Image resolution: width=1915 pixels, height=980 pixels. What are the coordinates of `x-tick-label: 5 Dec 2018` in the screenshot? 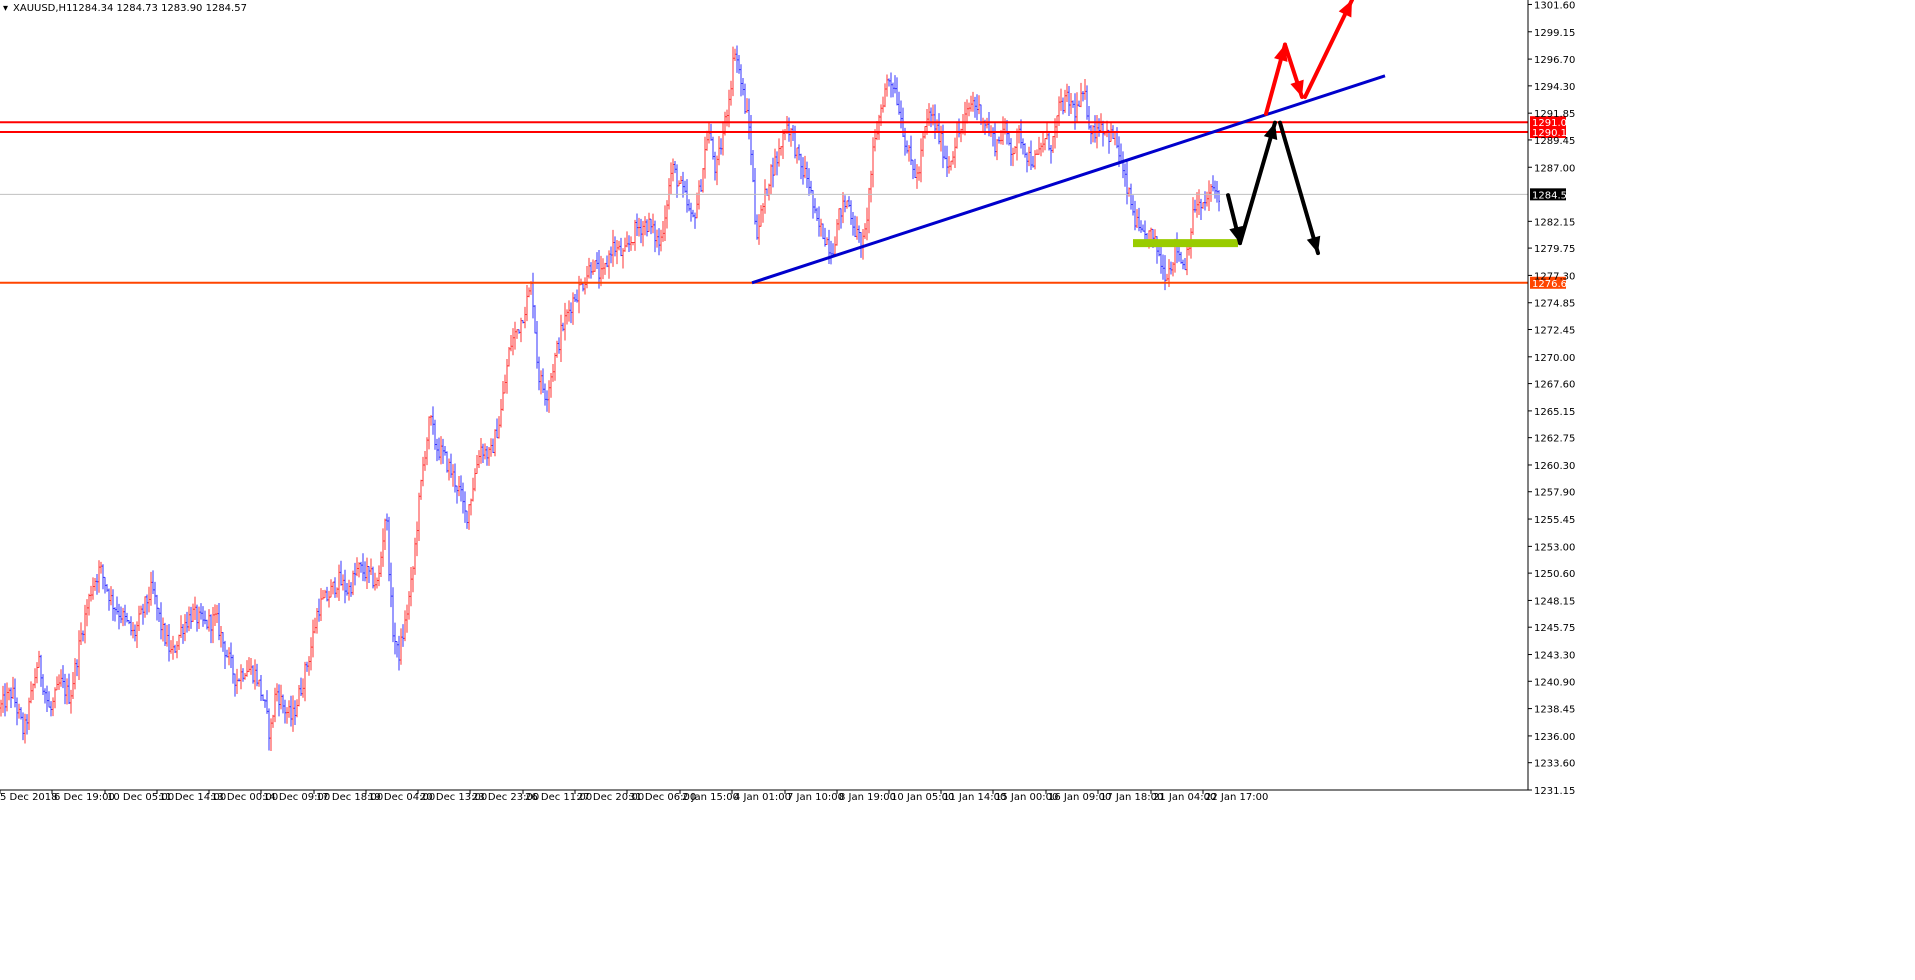 It's located at (29, 797).